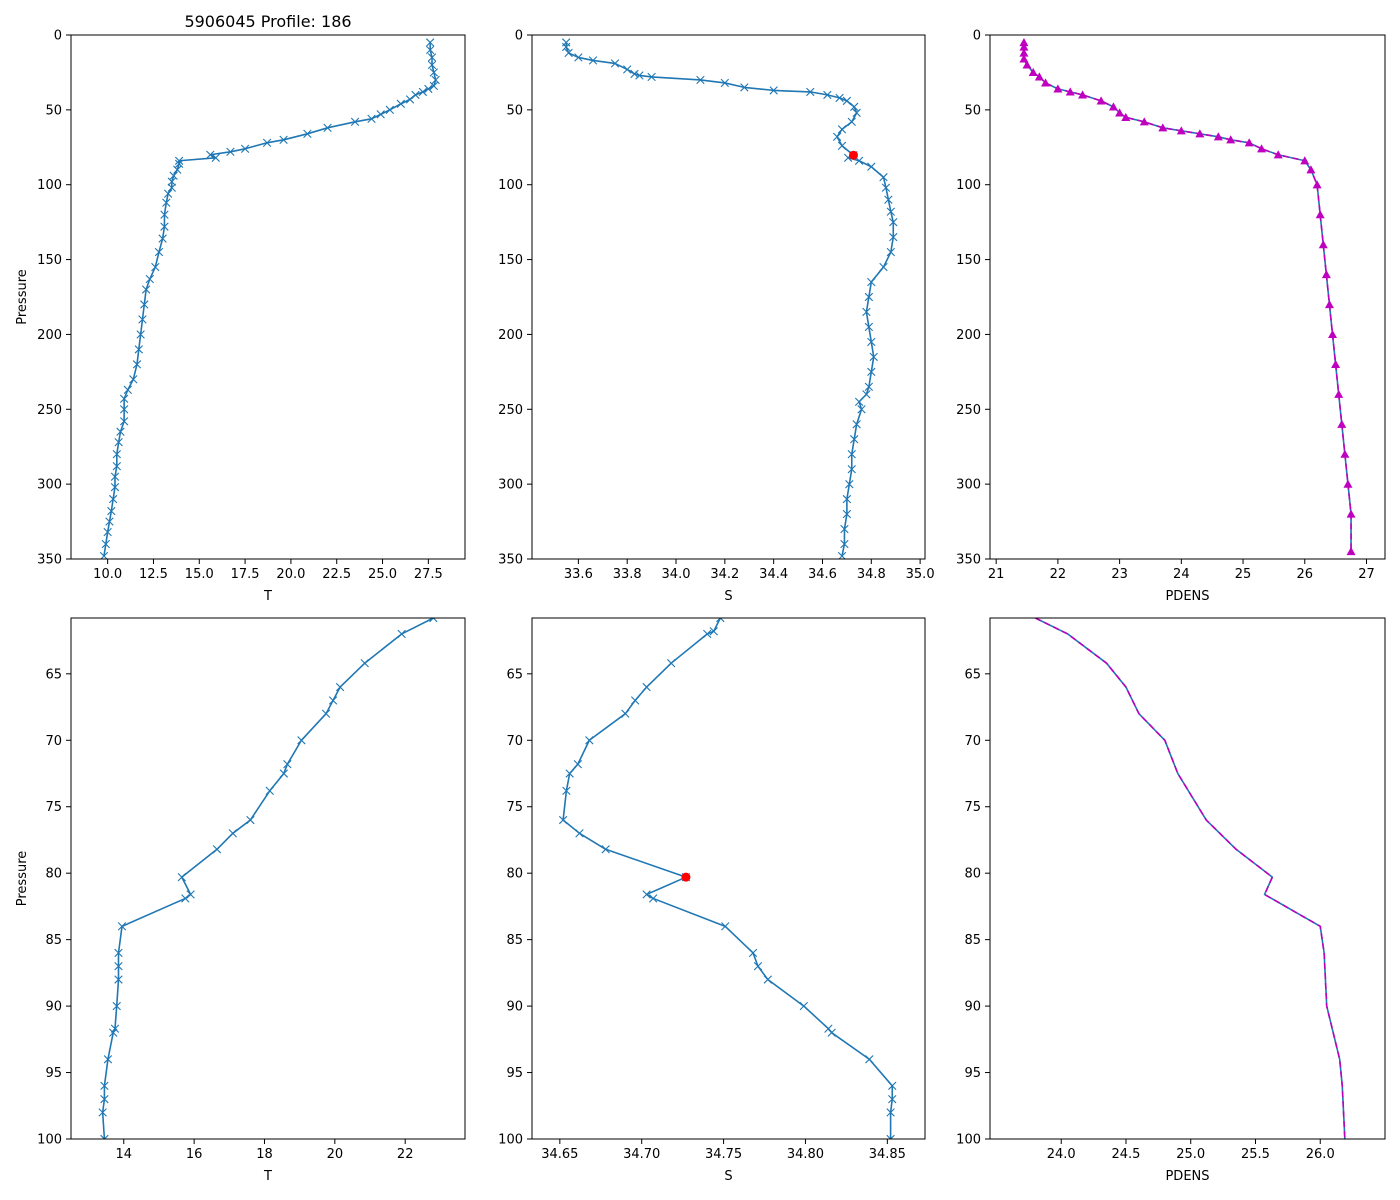  I want to click on x-axis-label: S, so click(728, 1176).